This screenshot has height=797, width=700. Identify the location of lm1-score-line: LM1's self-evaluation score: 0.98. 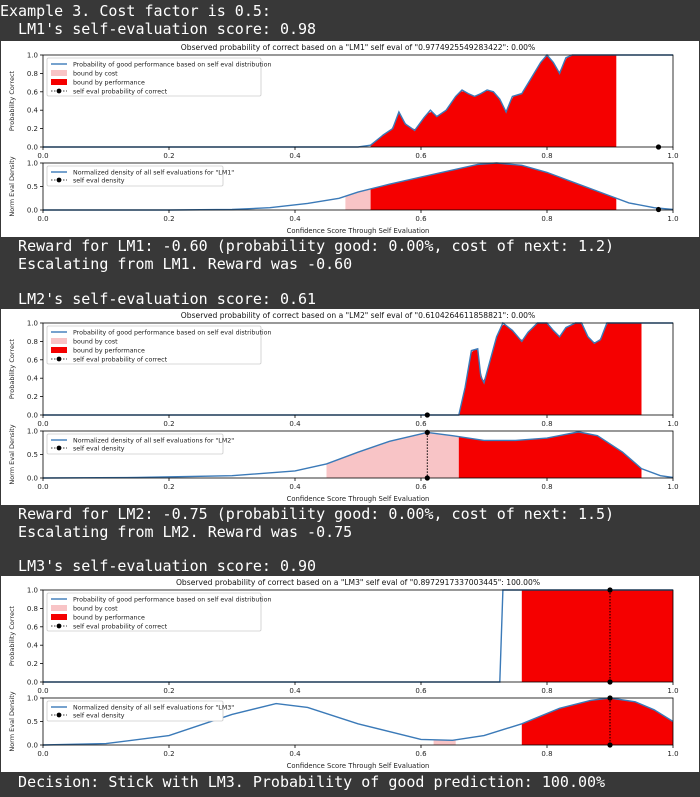
(158, 29).